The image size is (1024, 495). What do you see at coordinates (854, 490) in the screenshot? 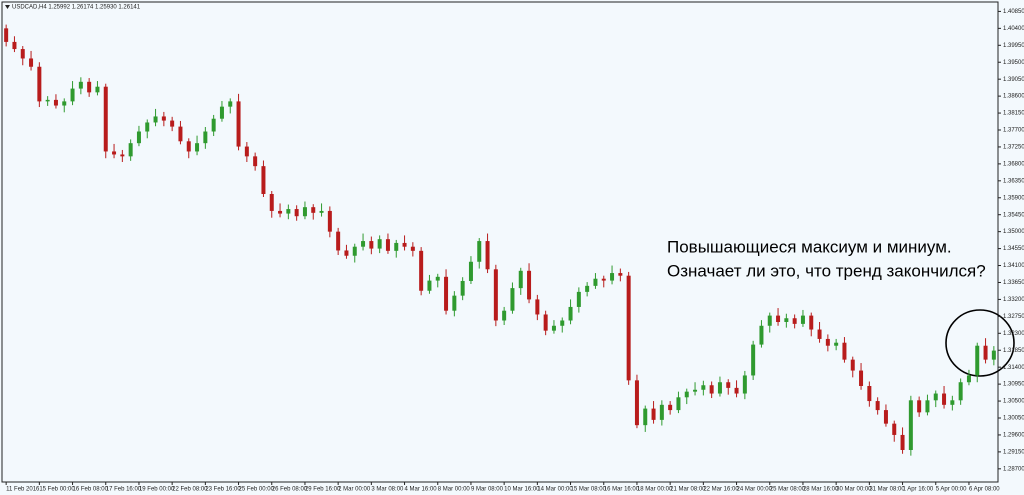
I see `x-tick-label: 30 Mar 00:00` at bounding box center [854, 490].